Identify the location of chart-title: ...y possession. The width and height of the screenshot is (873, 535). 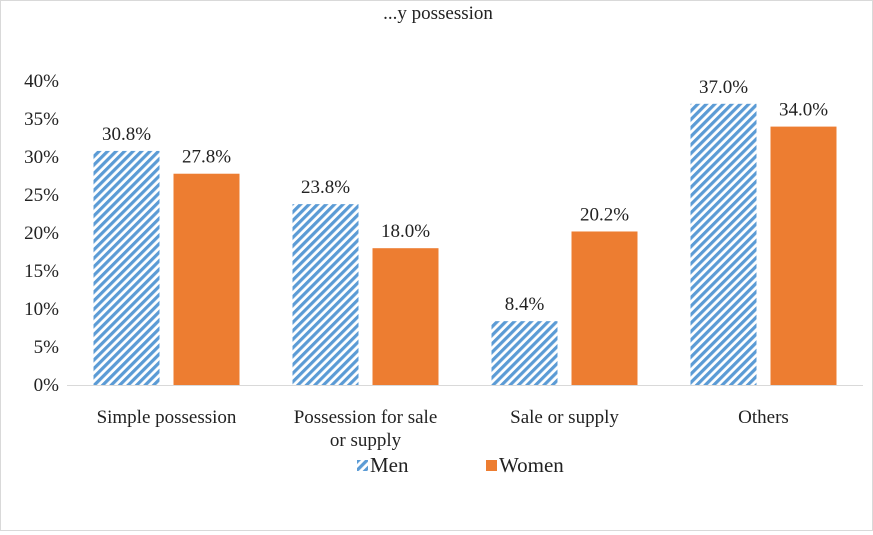
(438, 13).